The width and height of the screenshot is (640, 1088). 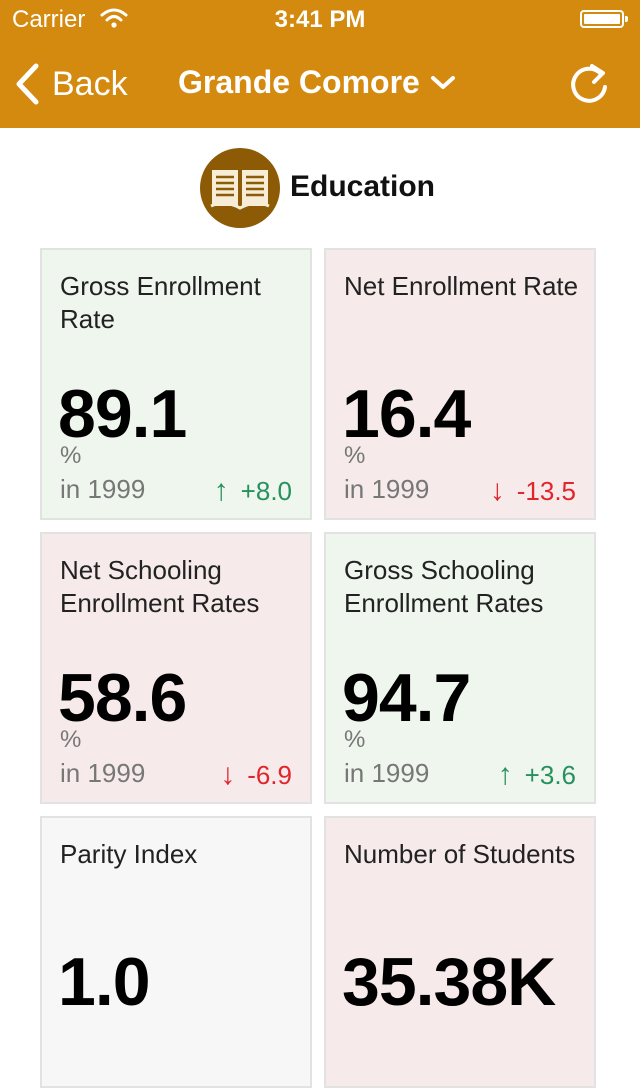 I want to click on back-label: Back, so click(x=90, y=83).